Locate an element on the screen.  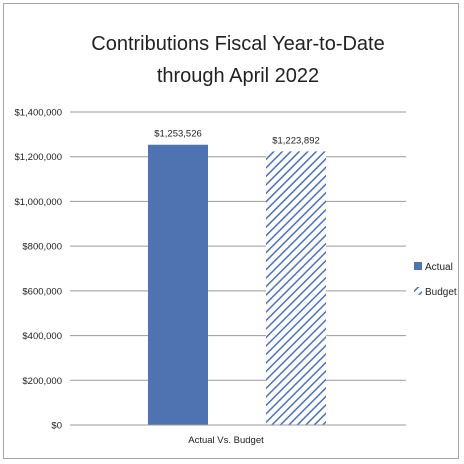
y-tick-label: $600,000 is located at coordinates (42, 291).